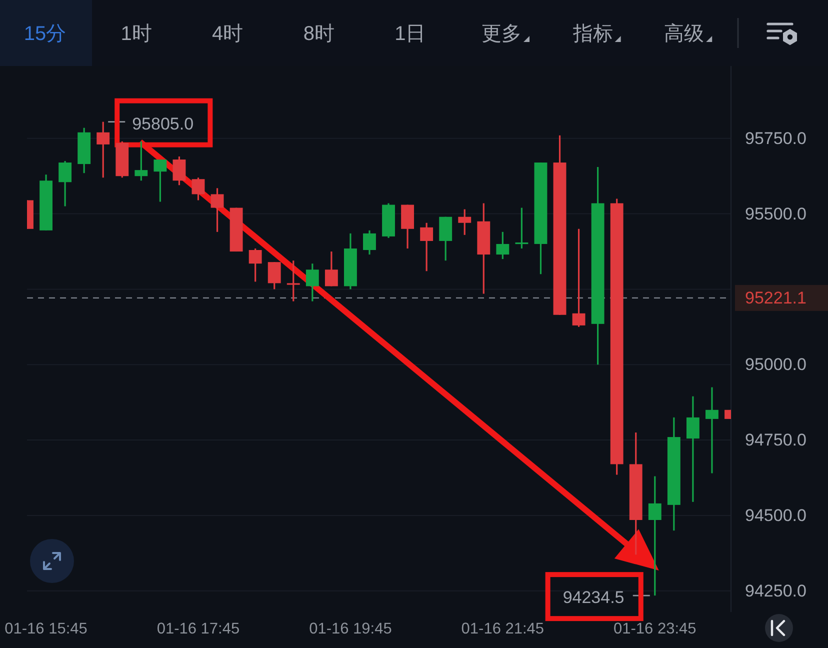  Describe the element at coordinates (655, 629) in the screenshot. I see `x-tick-label: 01-16 23:45` at that location.